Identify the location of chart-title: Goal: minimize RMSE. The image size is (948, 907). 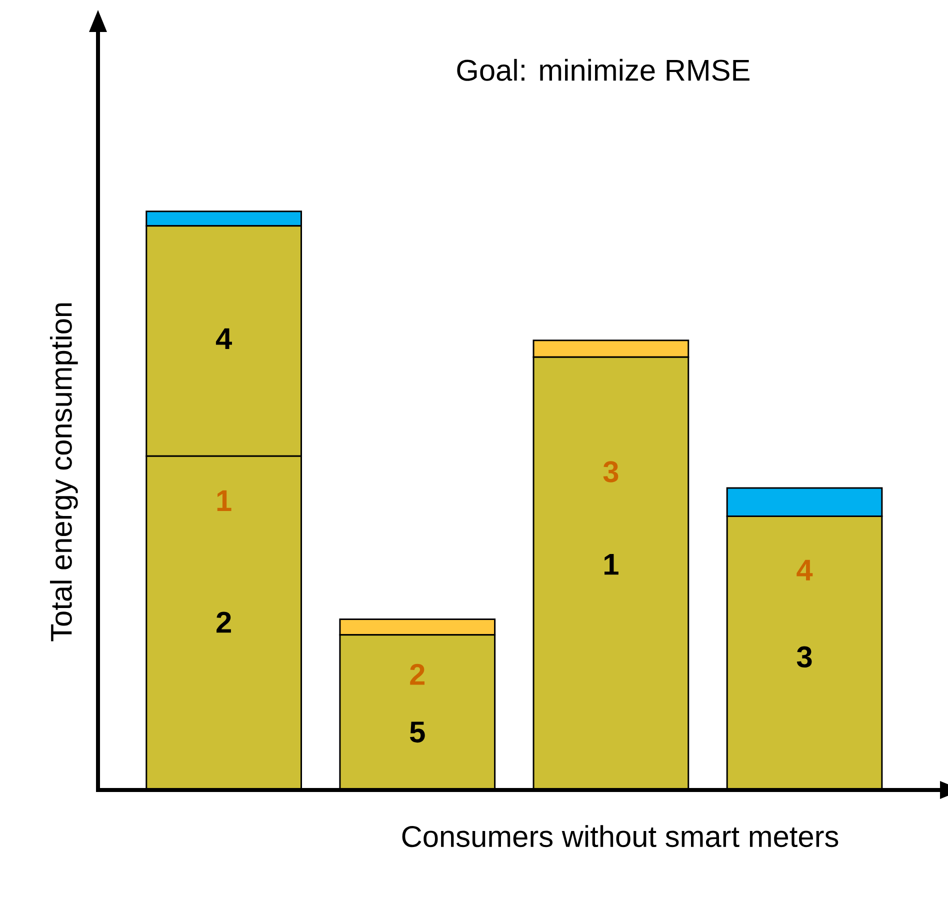
(603, 69).